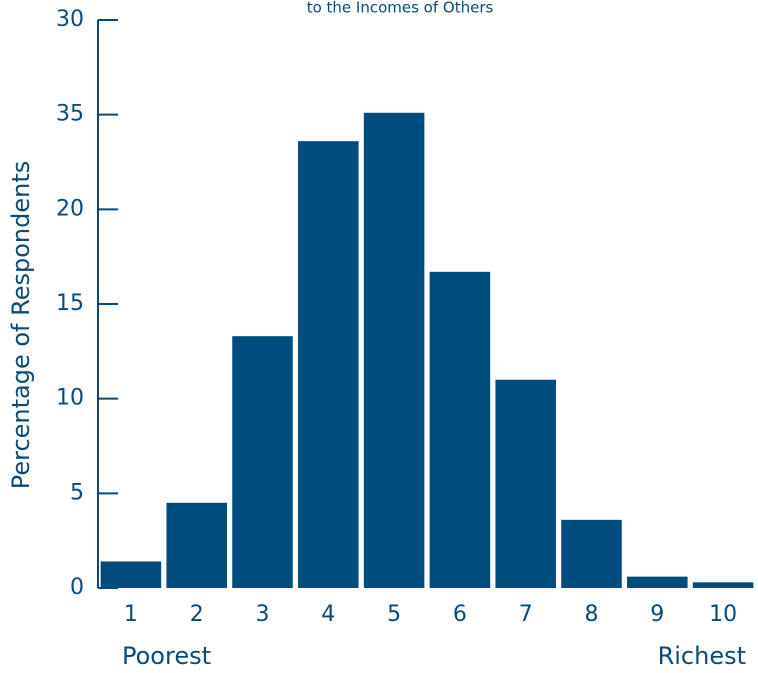 This screenshot has width=758, height=673. I want to click on x-tick-label: 7, so click(526, 614).